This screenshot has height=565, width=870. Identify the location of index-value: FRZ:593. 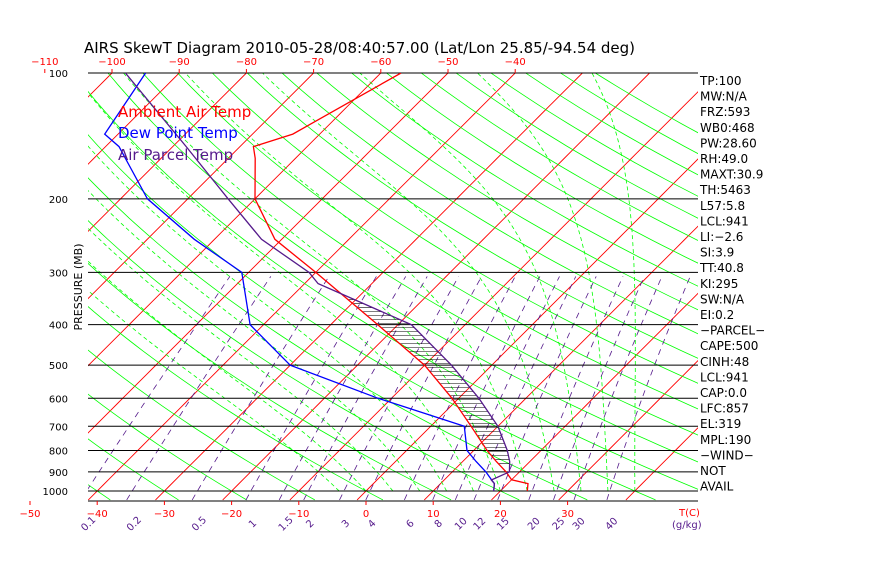
(725, 112).